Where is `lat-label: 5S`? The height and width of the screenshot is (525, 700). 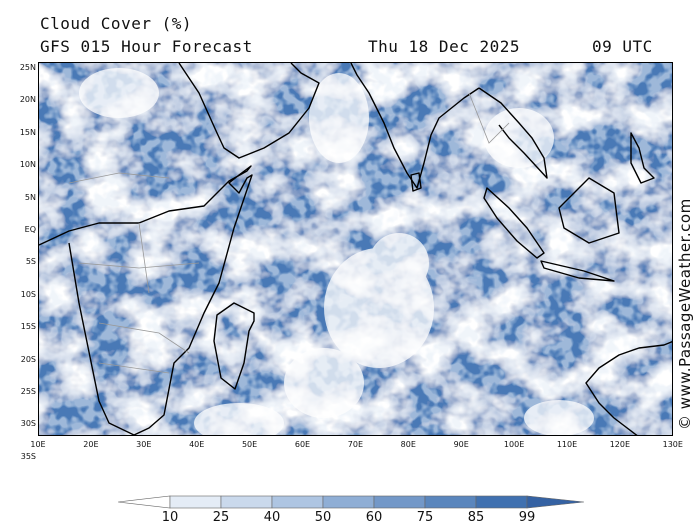 lat-label: 5S is located at coordinates (30, 262).